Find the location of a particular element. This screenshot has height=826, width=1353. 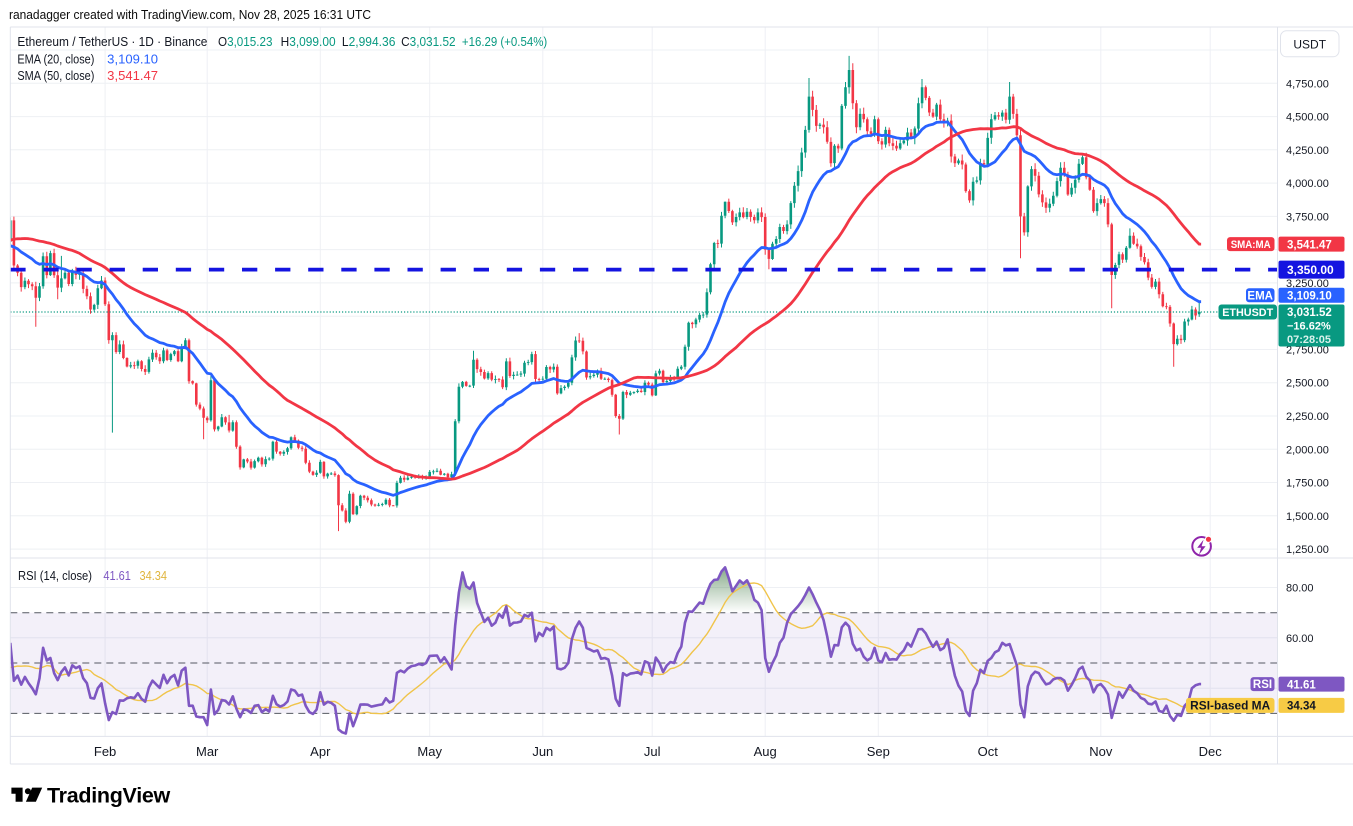

svg-text: −16.62% is located at coordinates (1309, 327).